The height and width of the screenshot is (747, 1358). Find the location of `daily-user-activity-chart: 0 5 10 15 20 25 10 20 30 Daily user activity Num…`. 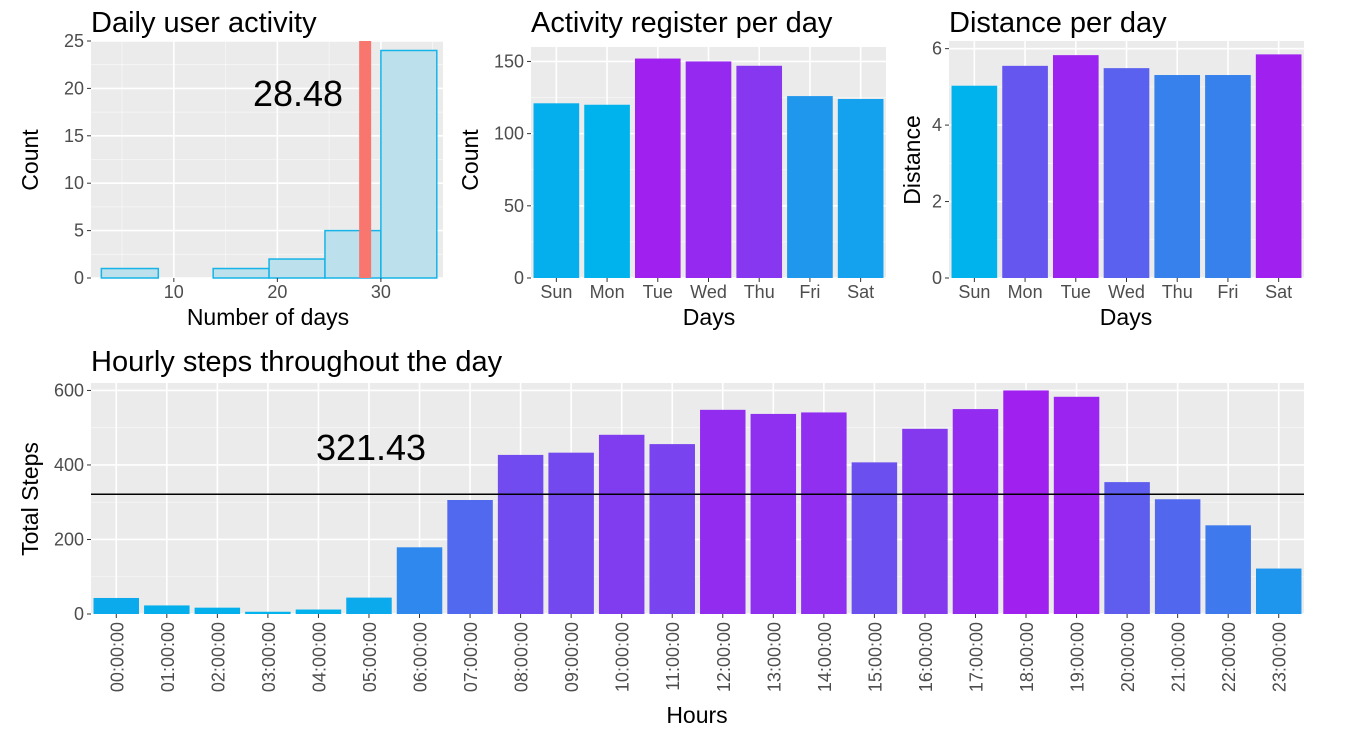

daily-user-activity-chart: 0 5 10 15 20 25 10 20 30 Daily user activity Num… is located at coordinates (230, 168).